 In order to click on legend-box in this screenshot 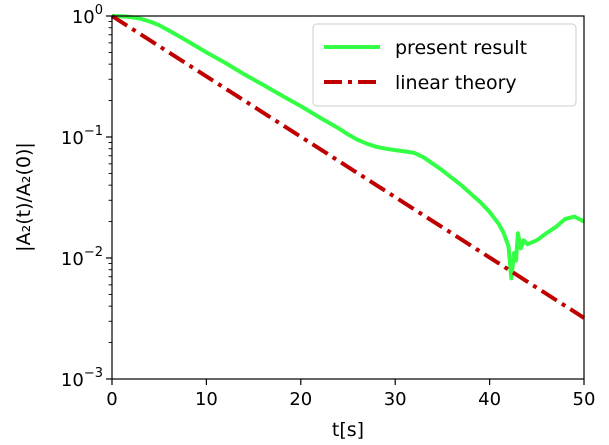, I will do `click(444, 65)`.